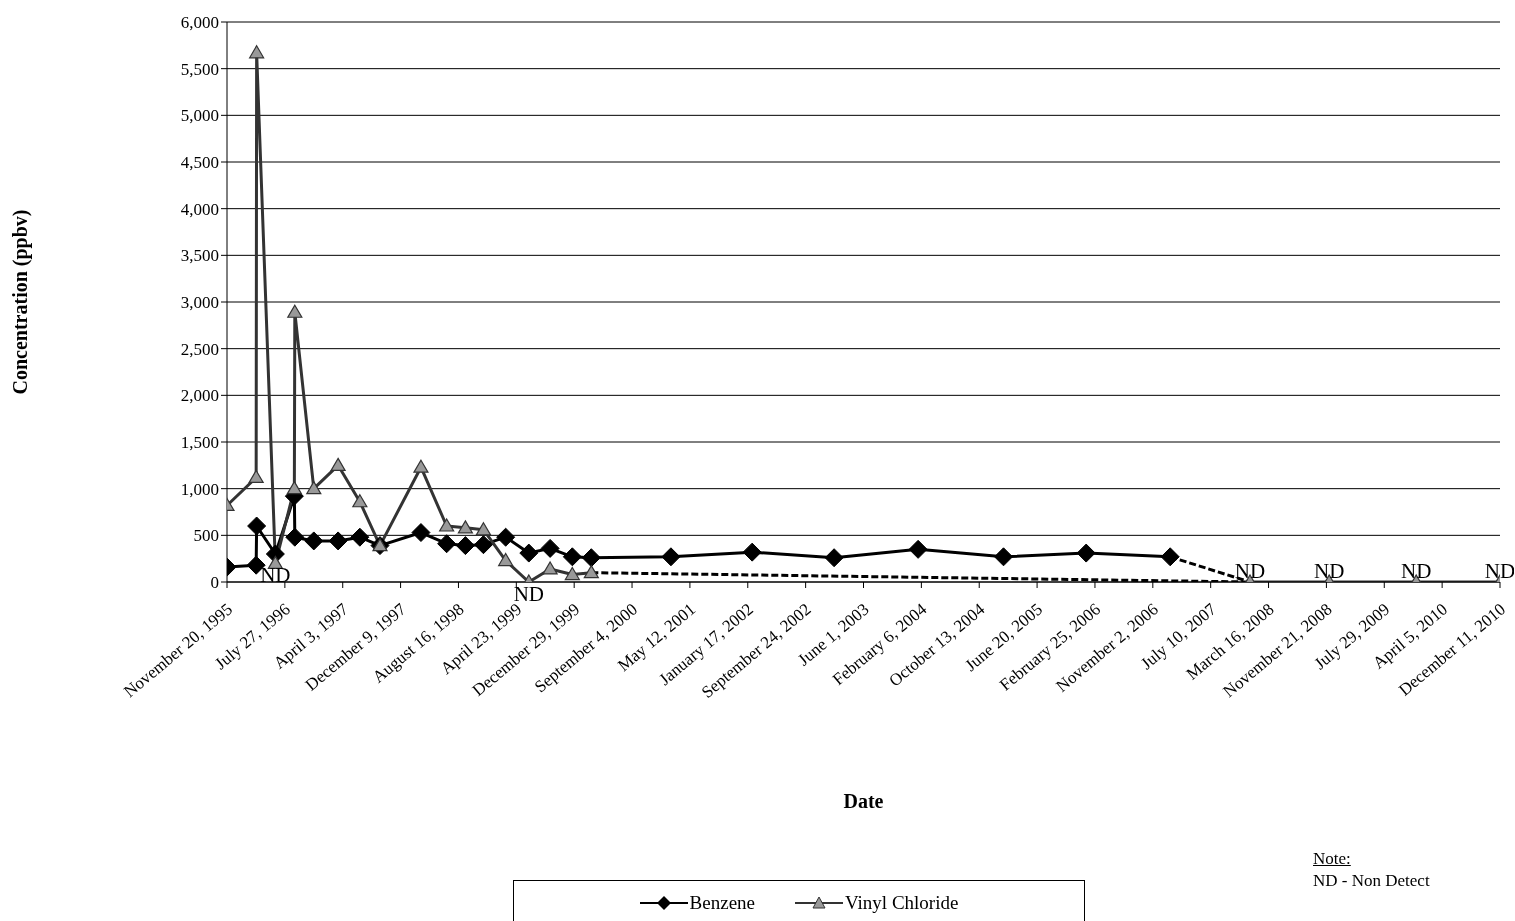 This screenshot has height=921, width=1515. Describe the element at coordinates (199, 209) in the screenshot. I see `y-tick-label: 4,000` at that location.